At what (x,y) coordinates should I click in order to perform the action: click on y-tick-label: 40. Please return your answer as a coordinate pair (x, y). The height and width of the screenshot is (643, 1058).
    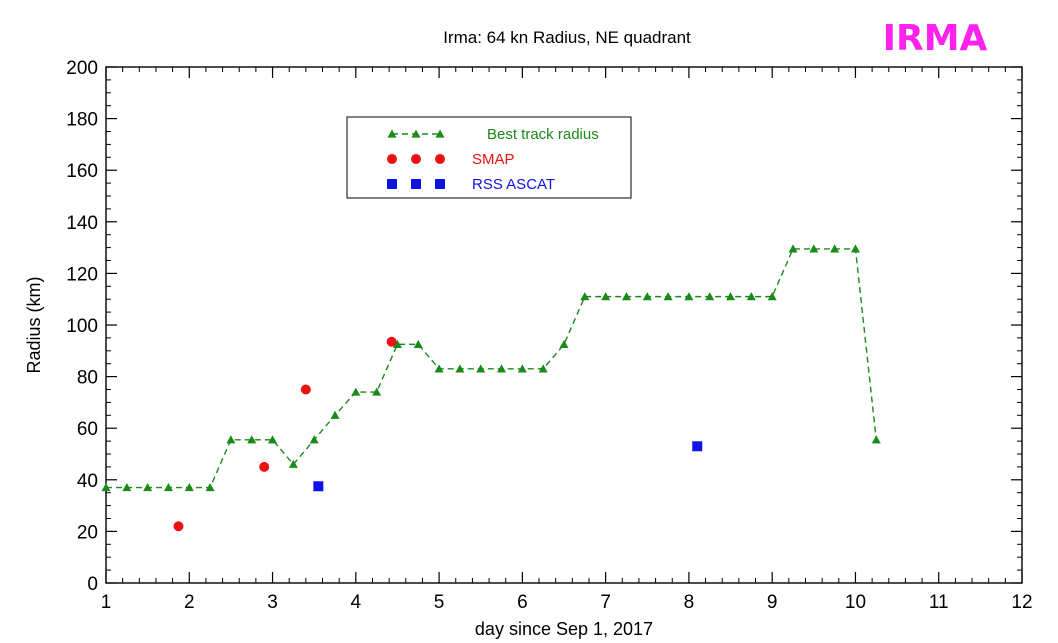
    Looking at the image, I should click on (87, 481).